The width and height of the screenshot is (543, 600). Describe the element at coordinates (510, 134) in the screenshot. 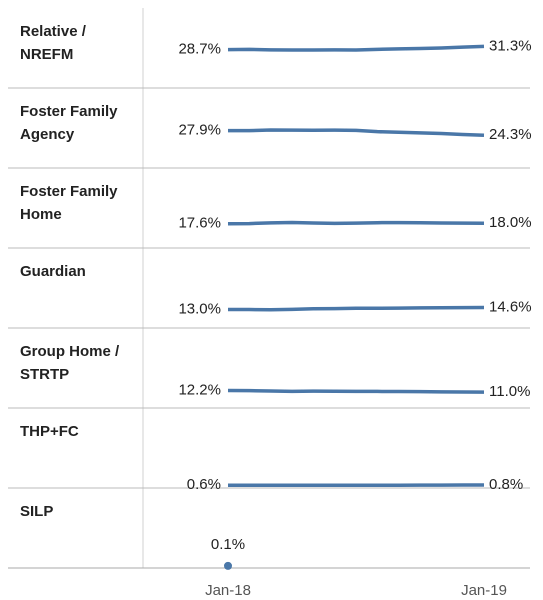

I see `value-label: 24.3%` at that location.